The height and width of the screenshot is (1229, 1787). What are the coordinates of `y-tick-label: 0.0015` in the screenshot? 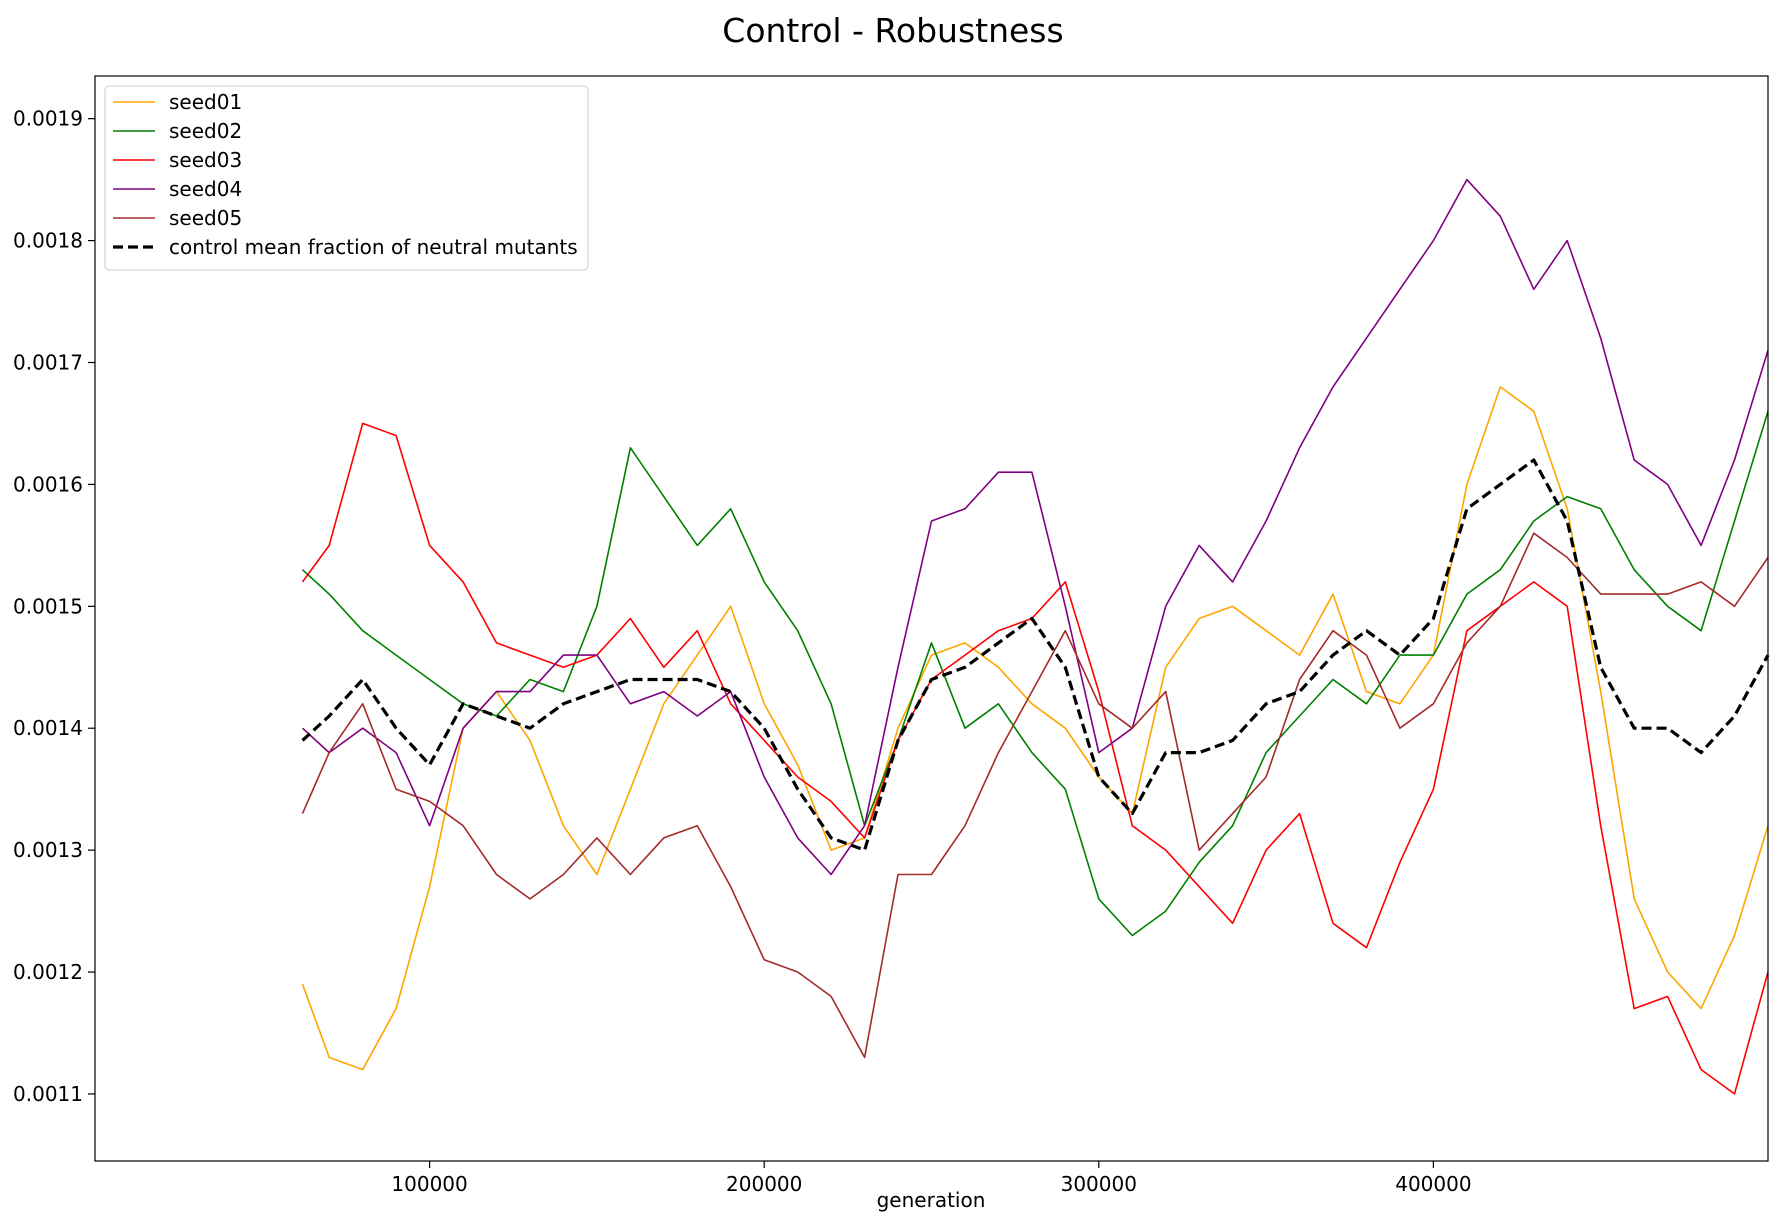 It's located at (48, 606).